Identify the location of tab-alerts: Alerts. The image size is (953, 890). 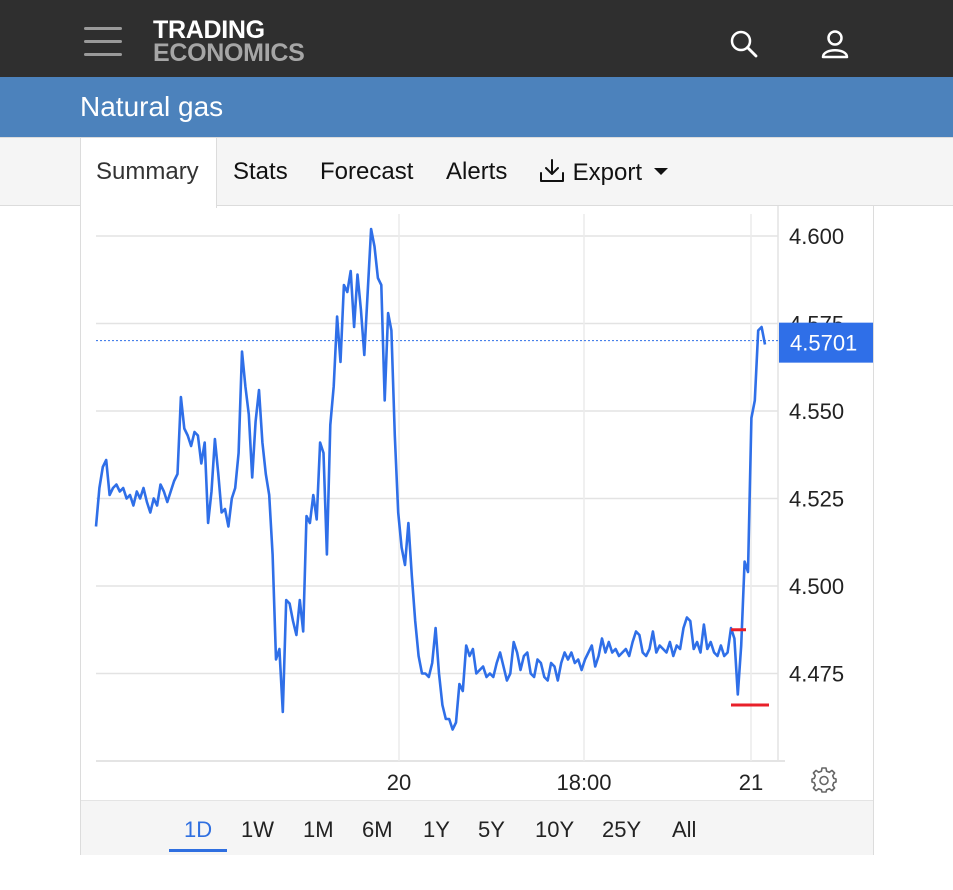
(476, 172).